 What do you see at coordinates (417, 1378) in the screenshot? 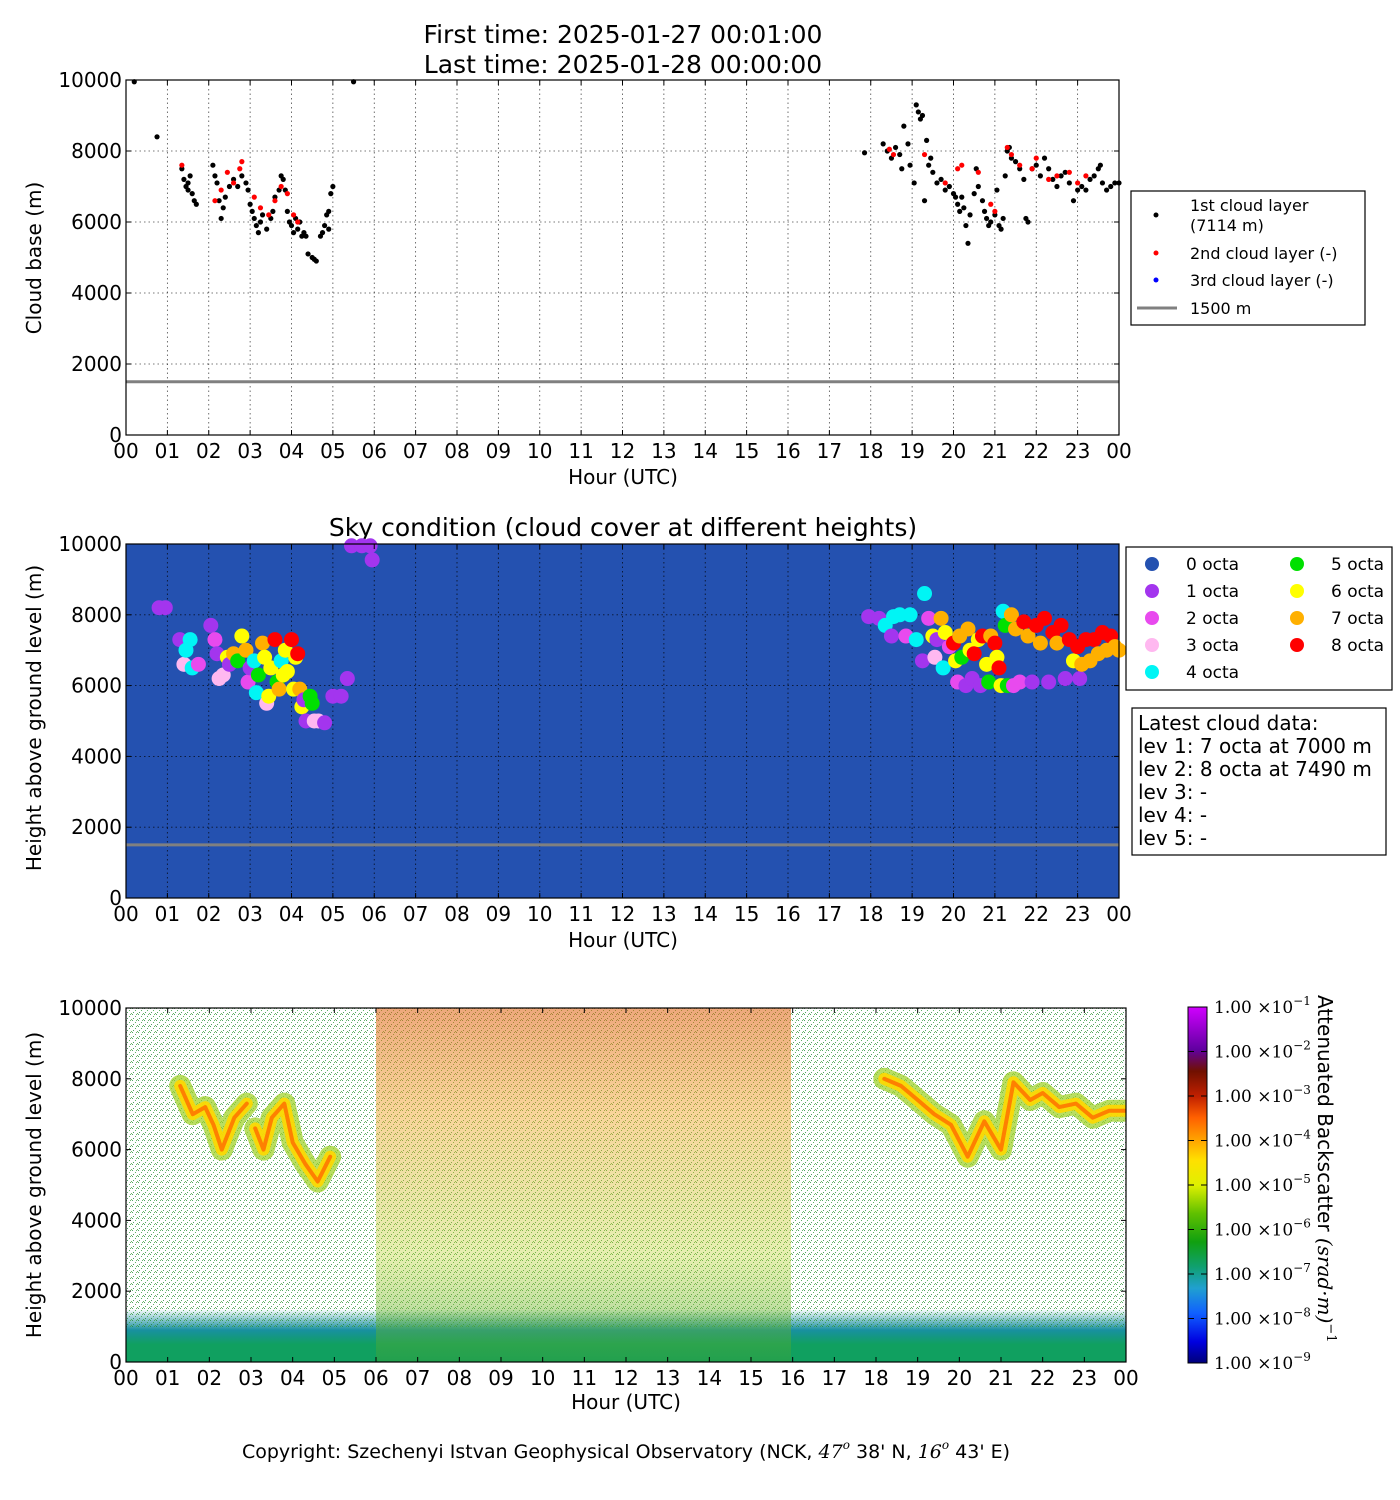
I see `x-tick-label: 07` at bounding box center [417, 1378].